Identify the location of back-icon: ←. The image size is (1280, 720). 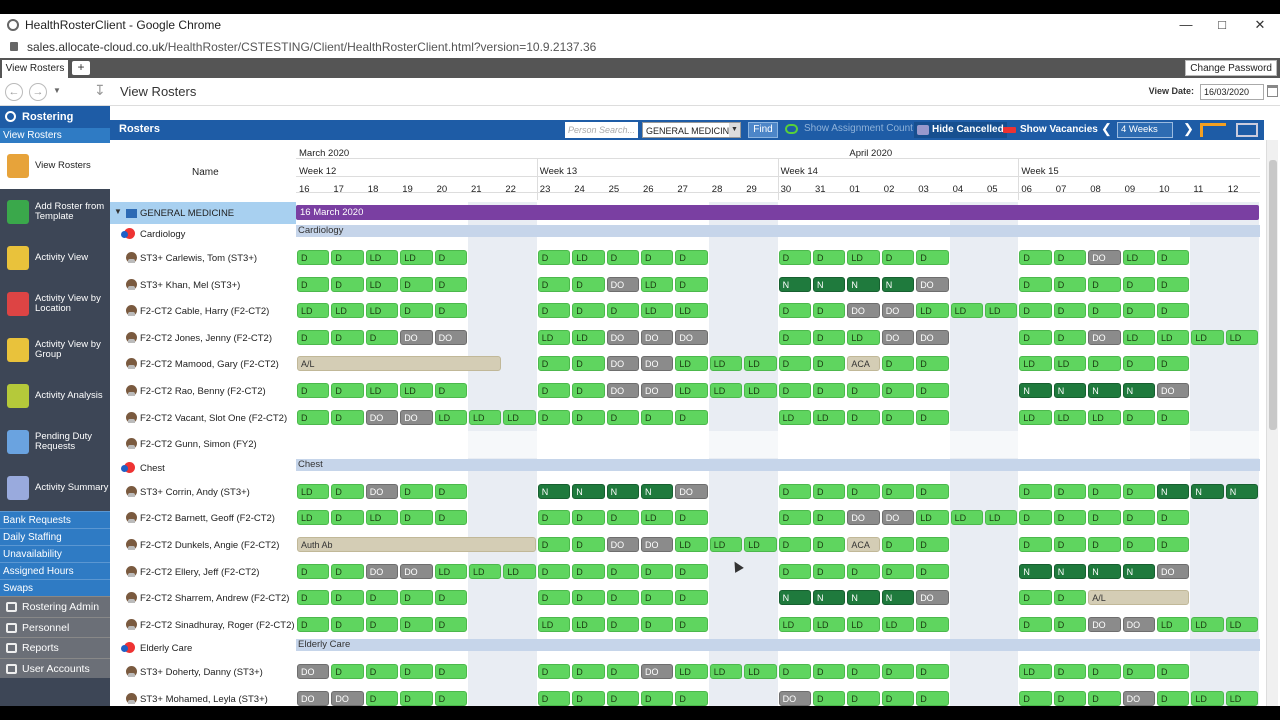
(14, 92).